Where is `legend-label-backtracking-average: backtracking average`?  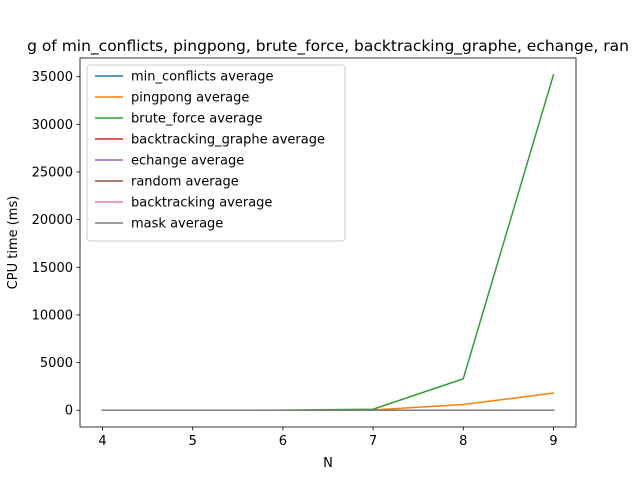
legend-label-backtracking-average: backtracking average is located at coordinates (201, 203).